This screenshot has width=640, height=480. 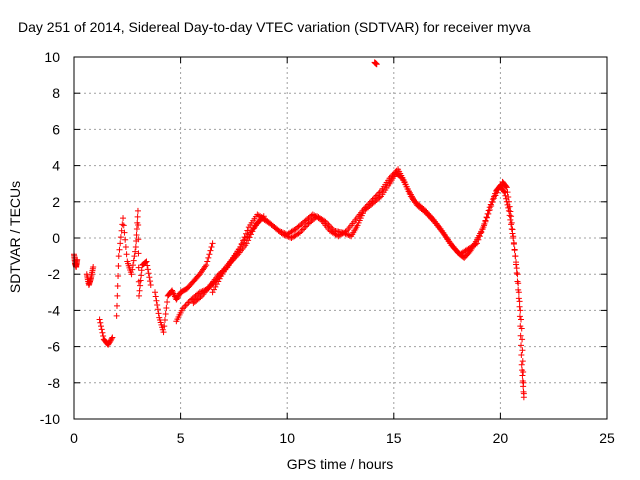 What do you see at coordinates (607, 438) in the screenshot?
I see `x-tick-label: 25` at bounding box center [607, 438].